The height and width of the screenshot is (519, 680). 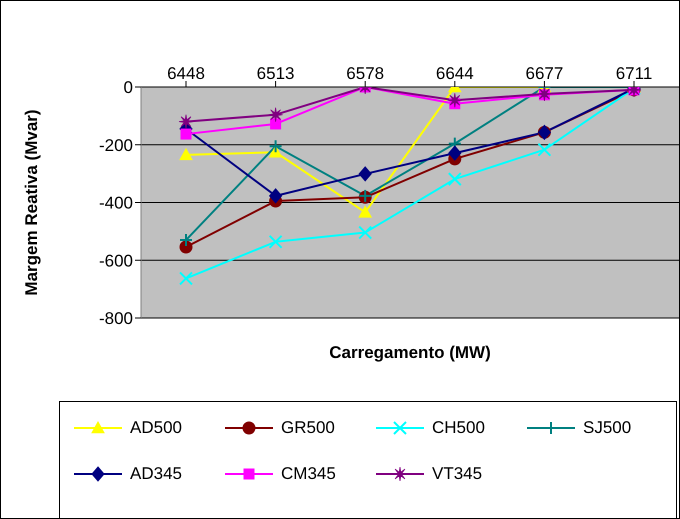 What do you see at coordinates (308, 428) in the screenshot?
I see `legend-label: GR500` at bounding box center [308, 428].